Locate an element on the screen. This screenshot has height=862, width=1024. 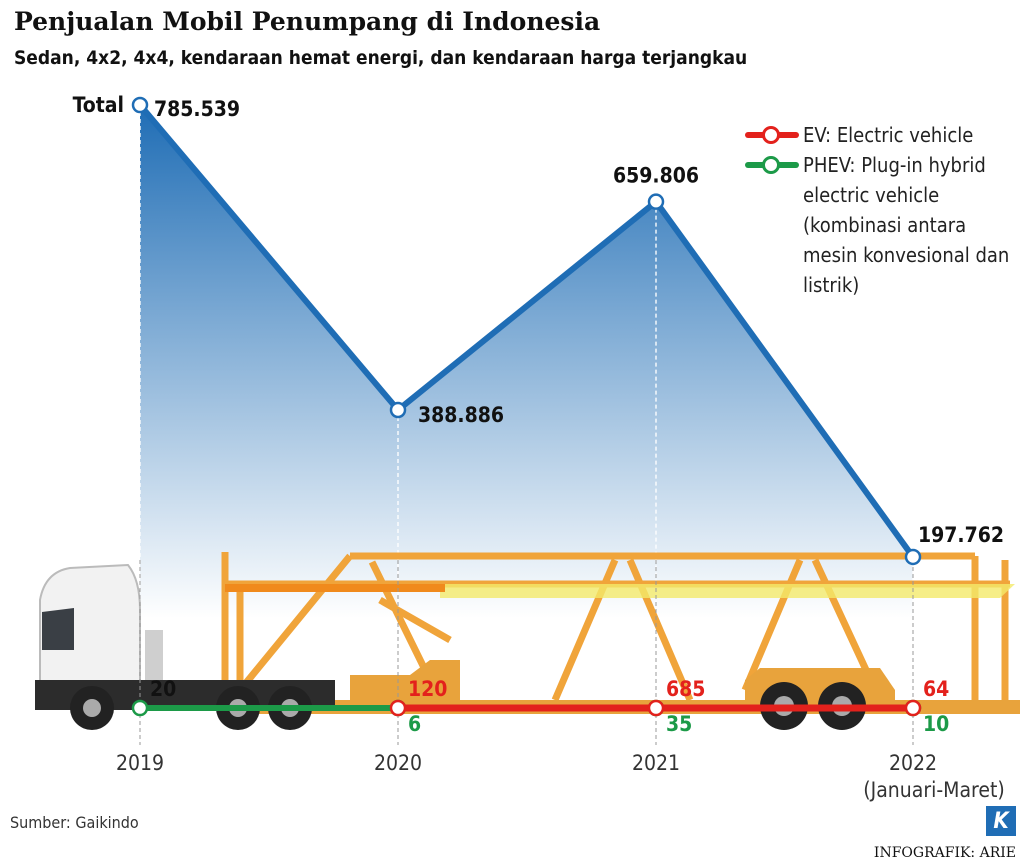
x-tick-label: 2019 is located at coordinates (140, 763).